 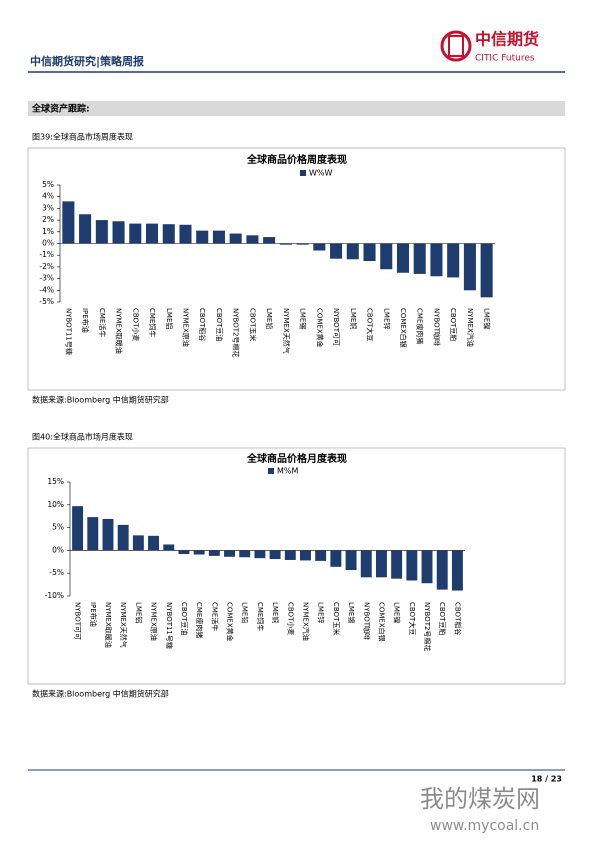 I want to click on legend-label: M%M, so click(x=288, y=471).